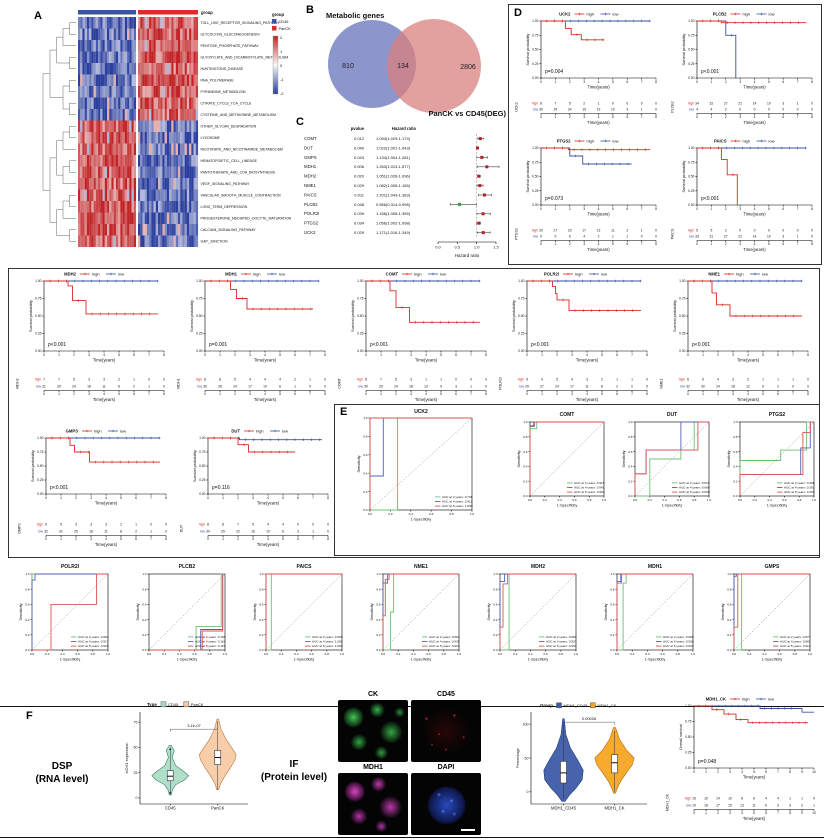 The height and width of the screenshot is (840, 824). What do you see at coordinates (229, 230) in the screenshot?
I see `svg-text: CALCIUM_SIGNALING_PATHWAY` at bounding box center [229, 230].